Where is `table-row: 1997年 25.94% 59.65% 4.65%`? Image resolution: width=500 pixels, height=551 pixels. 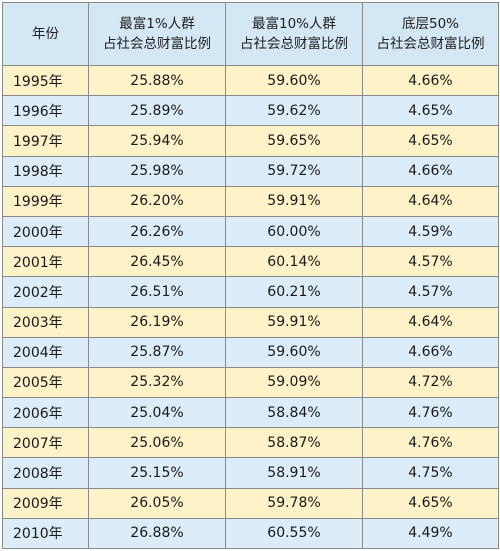
table-row: 1997年 25.94% 59.65% 4.65% is located at coordinates (250, 141).